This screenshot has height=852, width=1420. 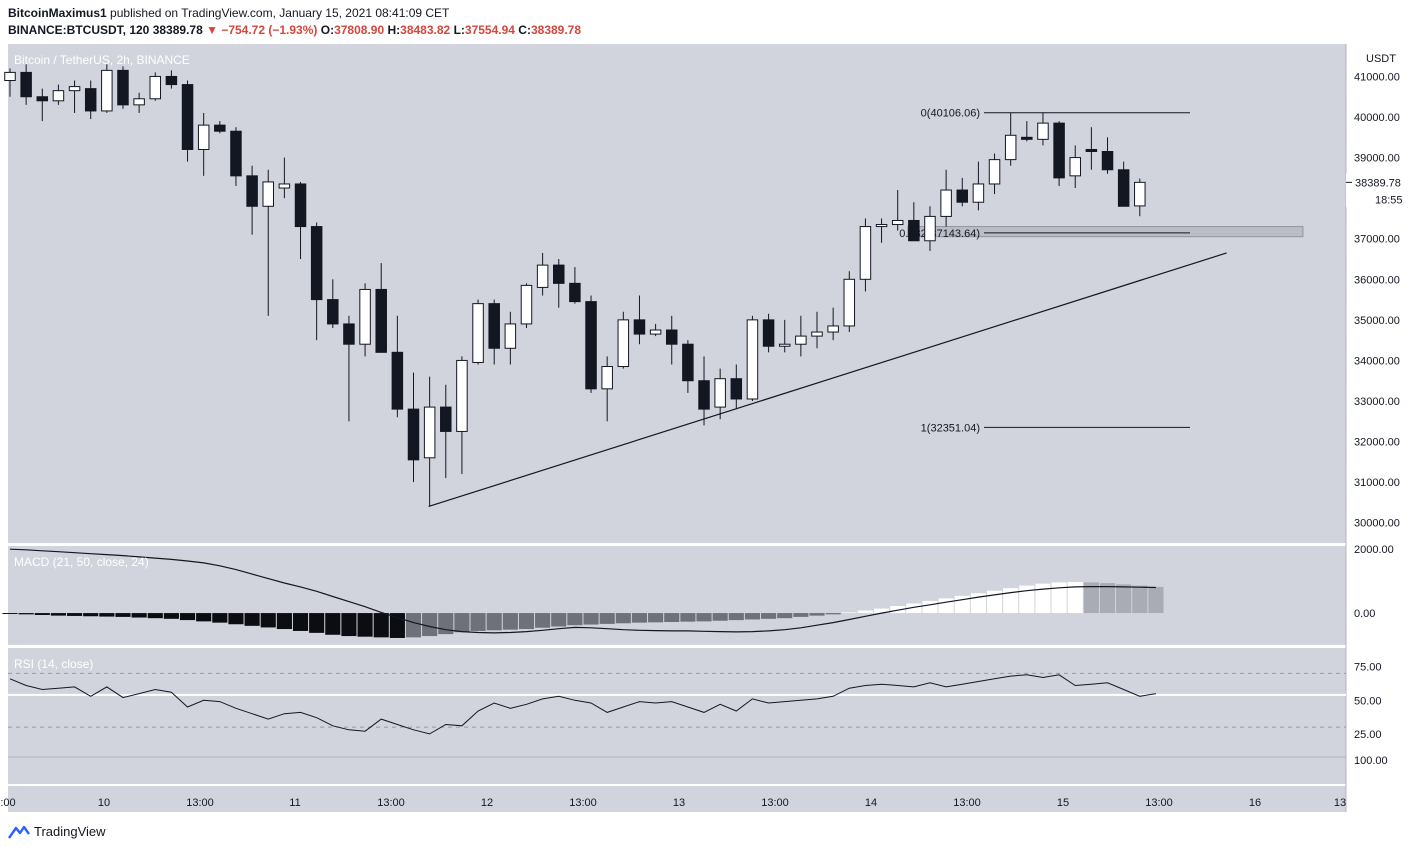 I want to click on chart-title: Bitcoin / TetherUS, 2h, BINANCE, so click(x=102, y=60).